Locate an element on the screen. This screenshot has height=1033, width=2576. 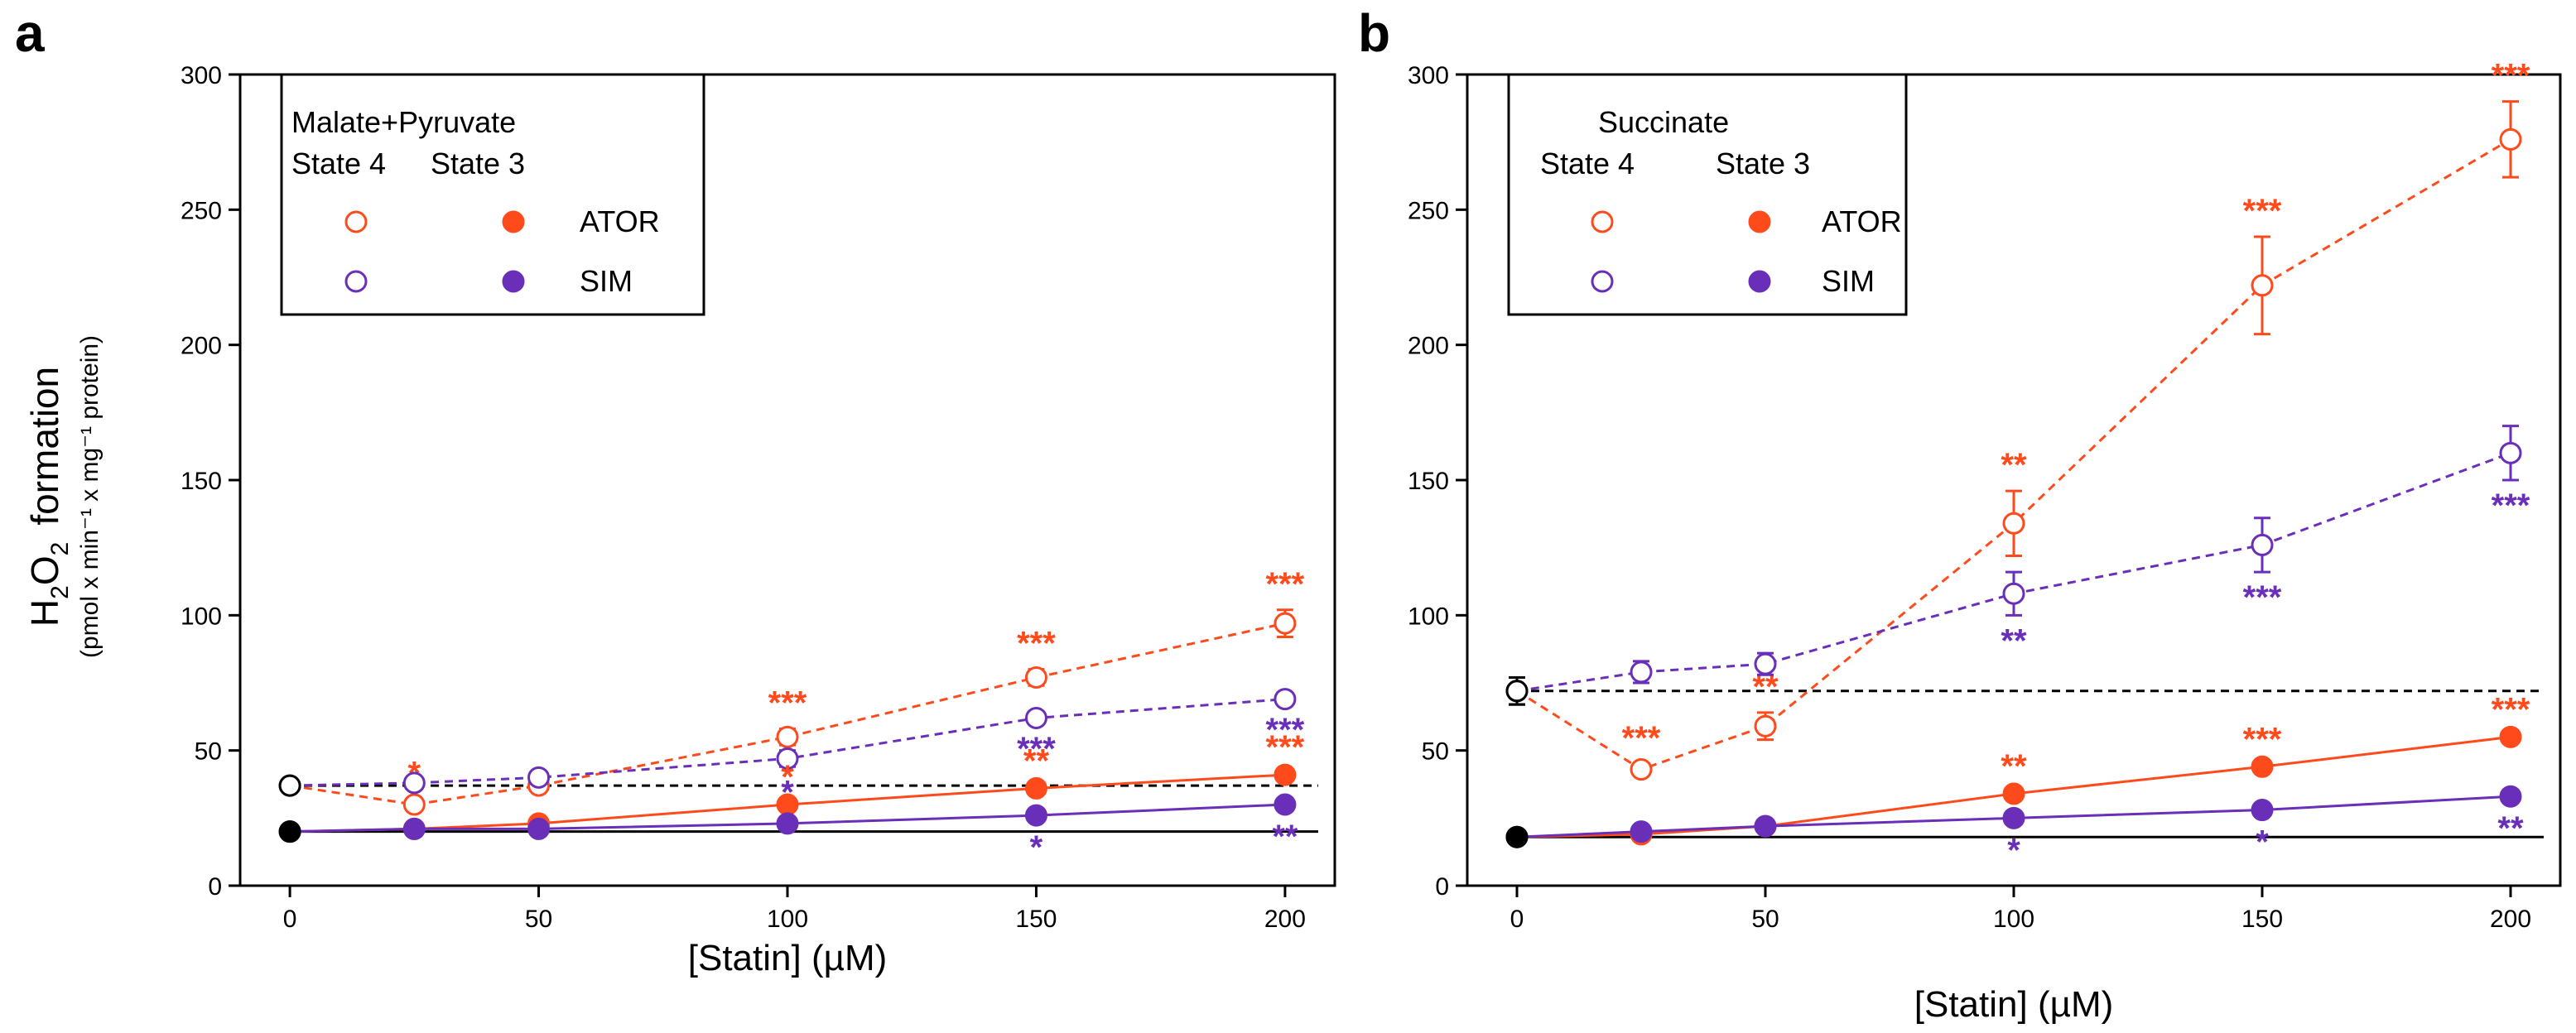
legend-sim-state3-marker-a is located at coordinates (513, 281).